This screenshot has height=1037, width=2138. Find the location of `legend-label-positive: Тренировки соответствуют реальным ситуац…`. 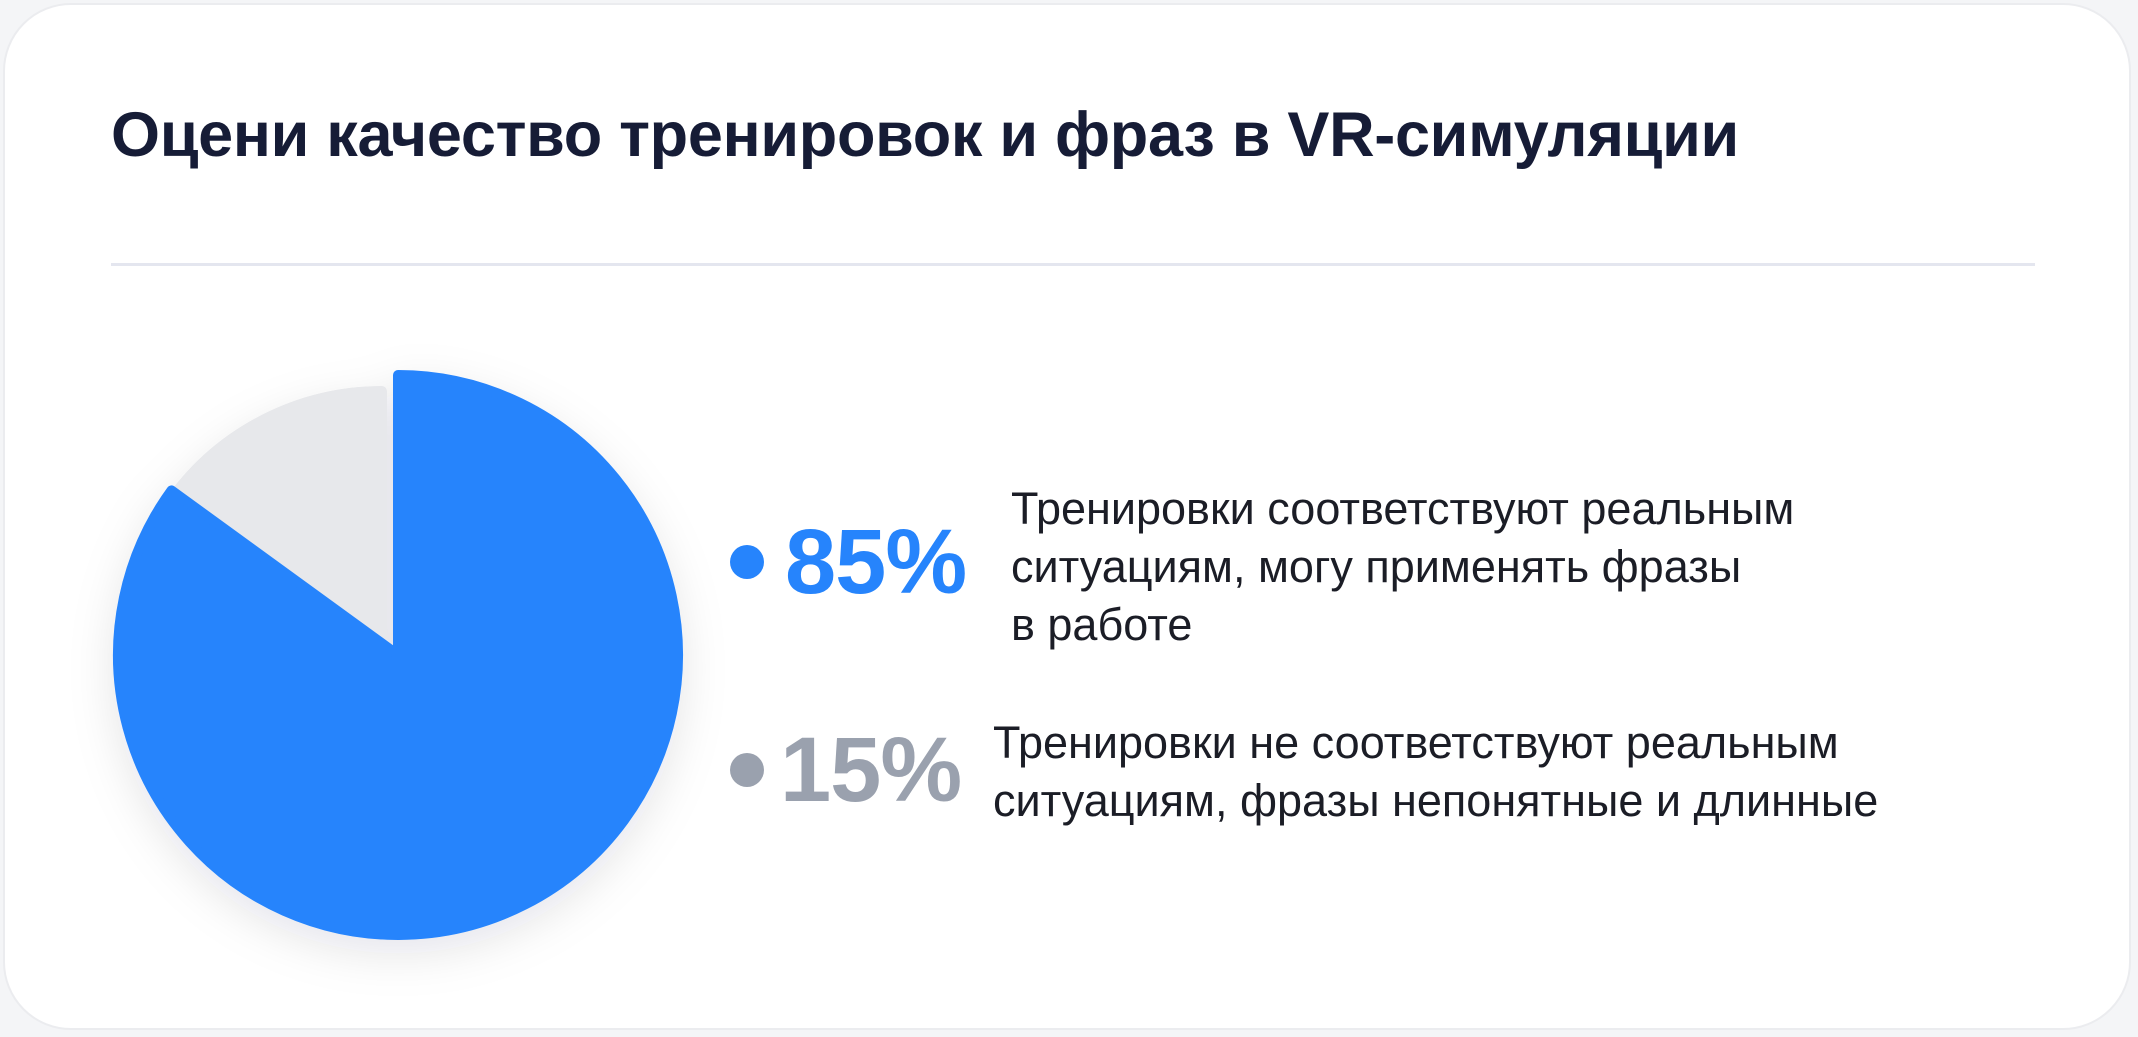

legend-label-positive: Тренировки соответствуют реальным ситуац… is located at coordinates (1402, 567).